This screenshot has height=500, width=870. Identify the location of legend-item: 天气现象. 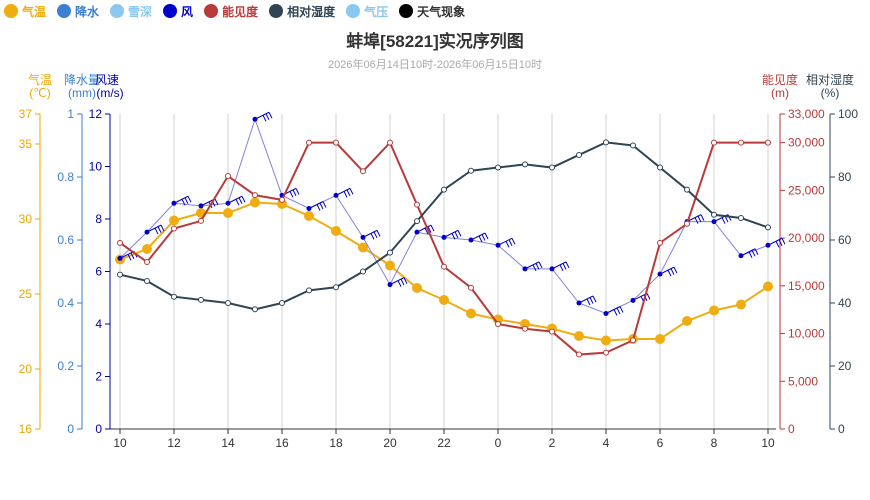
(432, 11).